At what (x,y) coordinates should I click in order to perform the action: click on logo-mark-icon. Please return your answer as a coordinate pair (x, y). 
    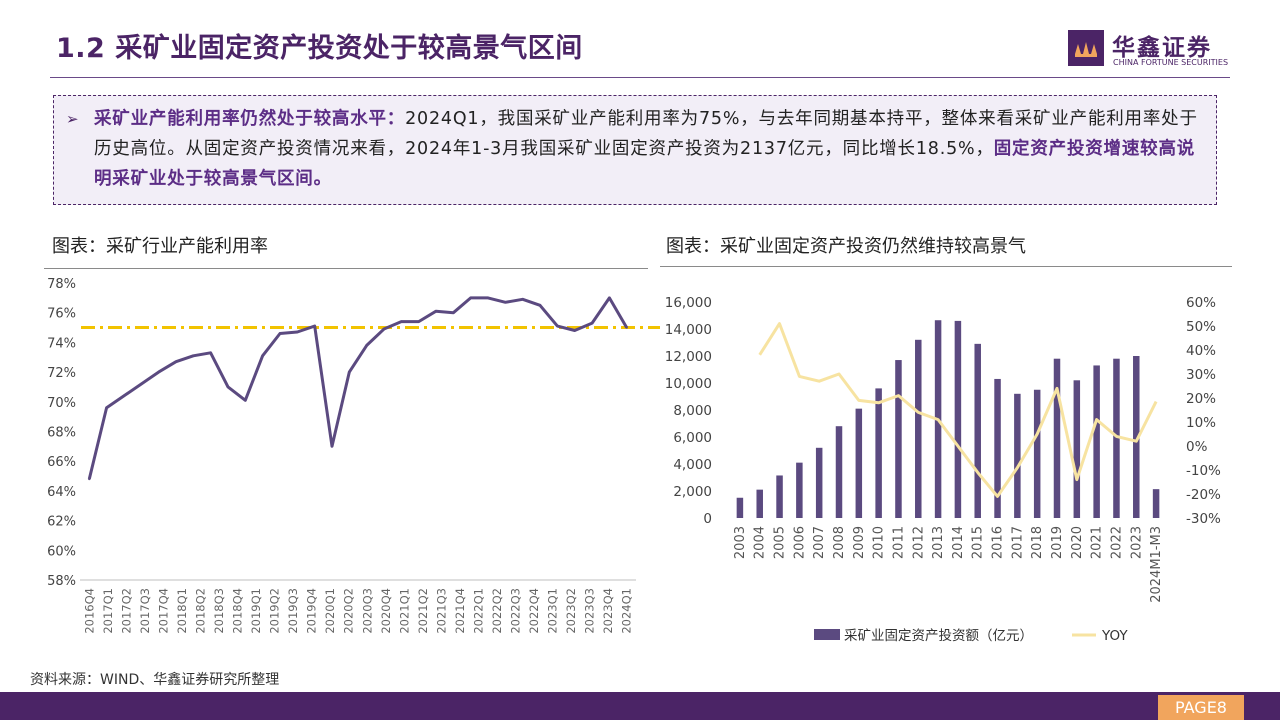
    Looking at the image, I should click on (1086, 48).